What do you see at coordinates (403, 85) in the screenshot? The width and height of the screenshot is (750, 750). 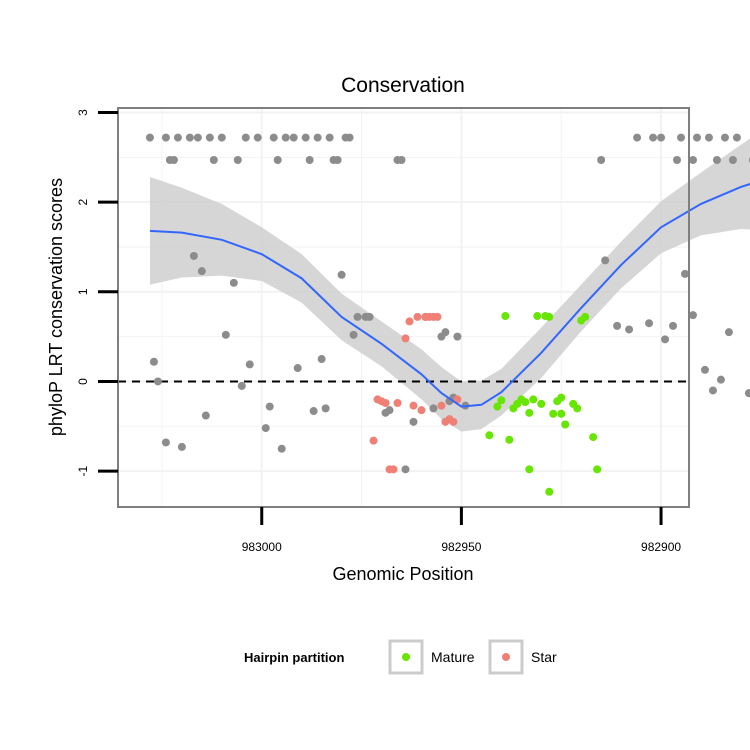 I see `chart-title: Conservation` at bounding box center [403, 85].